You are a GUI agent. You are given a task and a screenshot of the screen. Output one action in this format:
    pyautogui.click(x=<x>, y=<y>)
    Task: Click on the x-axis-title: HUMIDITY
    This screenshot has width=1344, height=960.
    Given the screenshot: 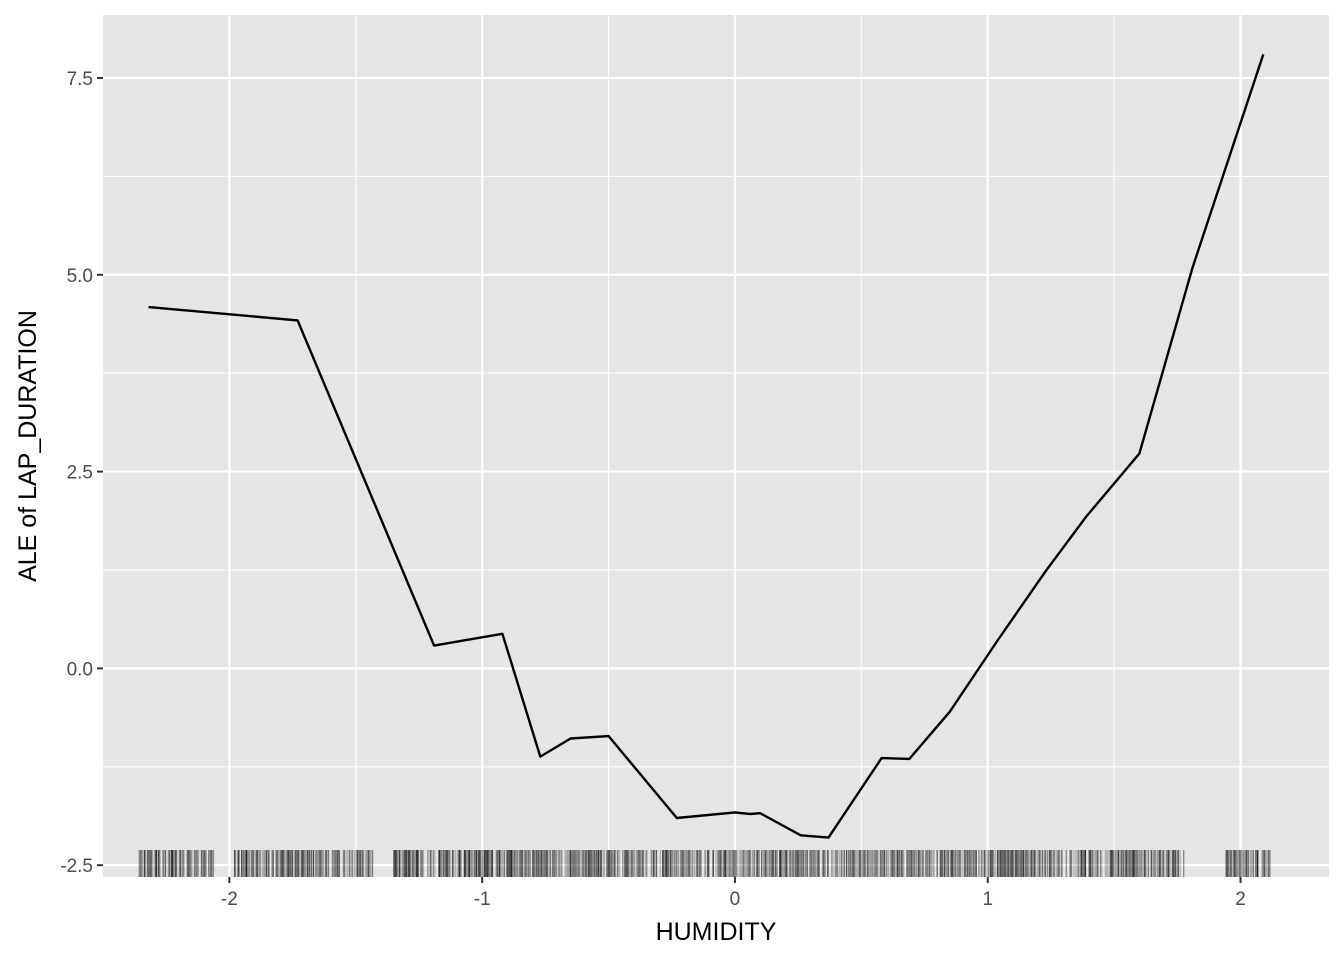 What is the action you would take?
    pyautogui.click(x=716, y=932)
    